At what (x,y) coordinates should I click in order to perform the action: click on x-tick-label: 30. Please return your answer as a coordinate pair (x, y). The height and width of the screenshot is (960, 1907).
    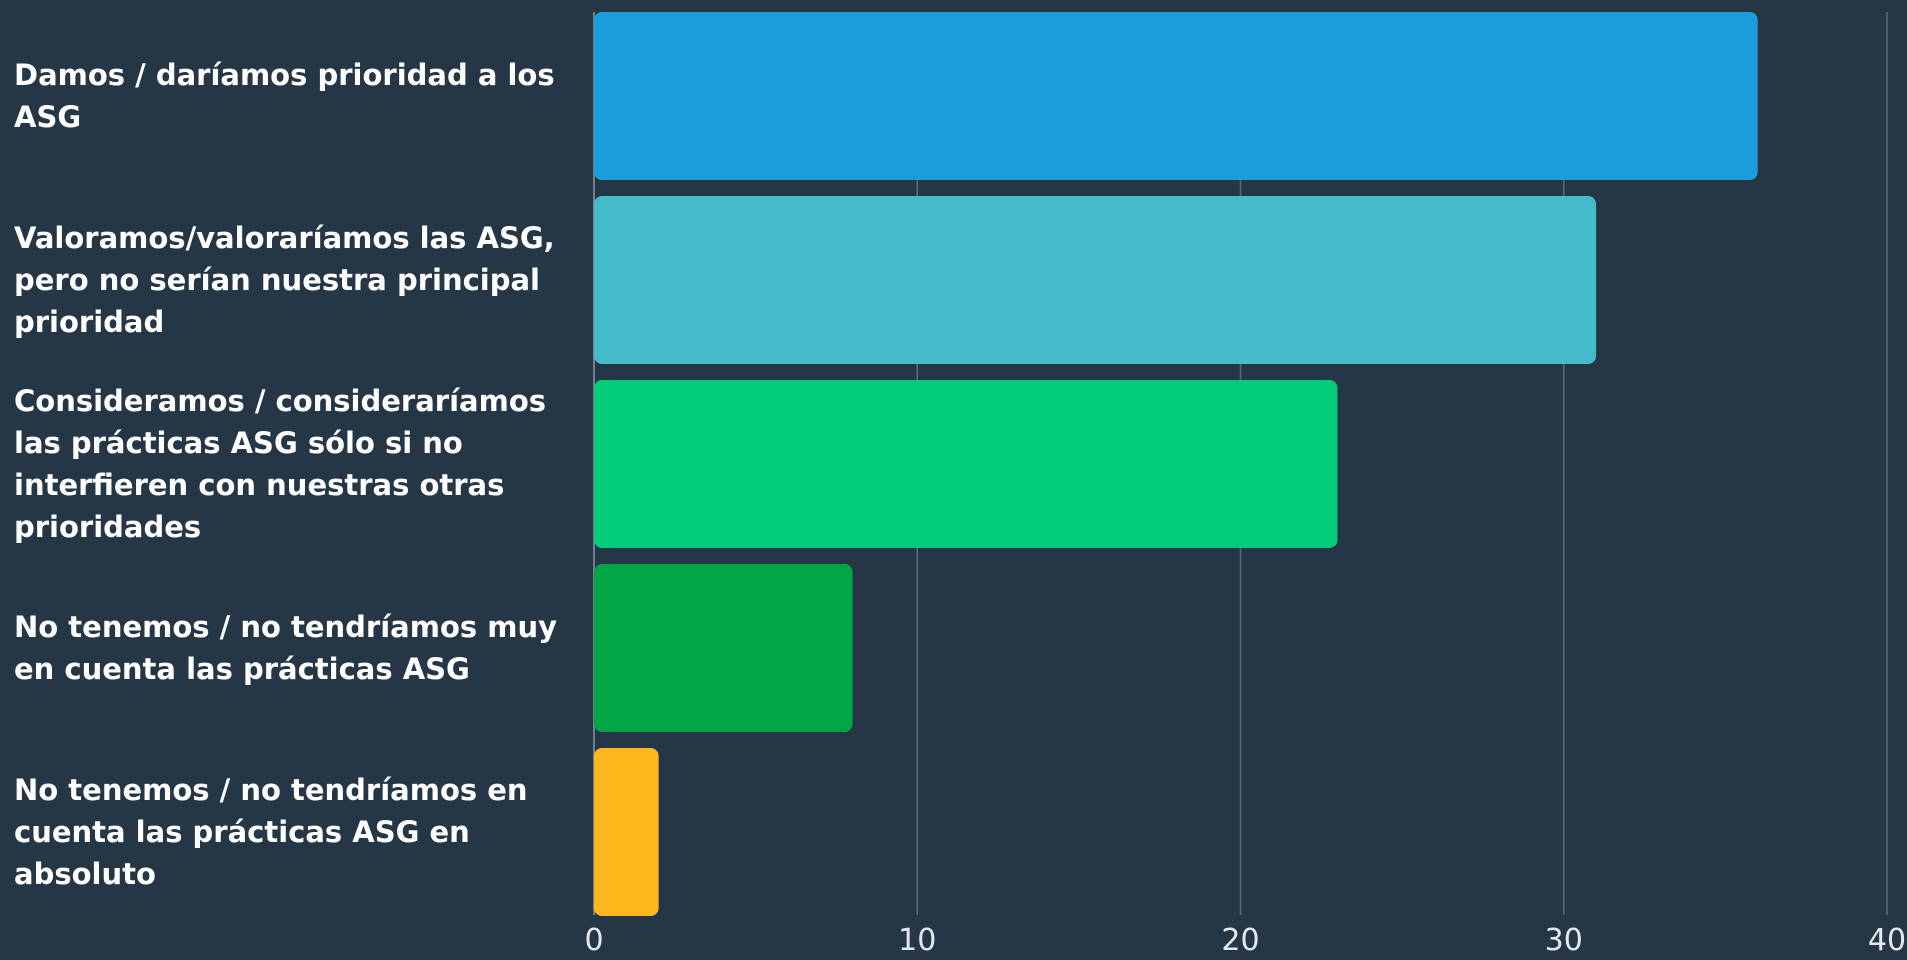
    Looking at the image, I should click on (1564, 940).